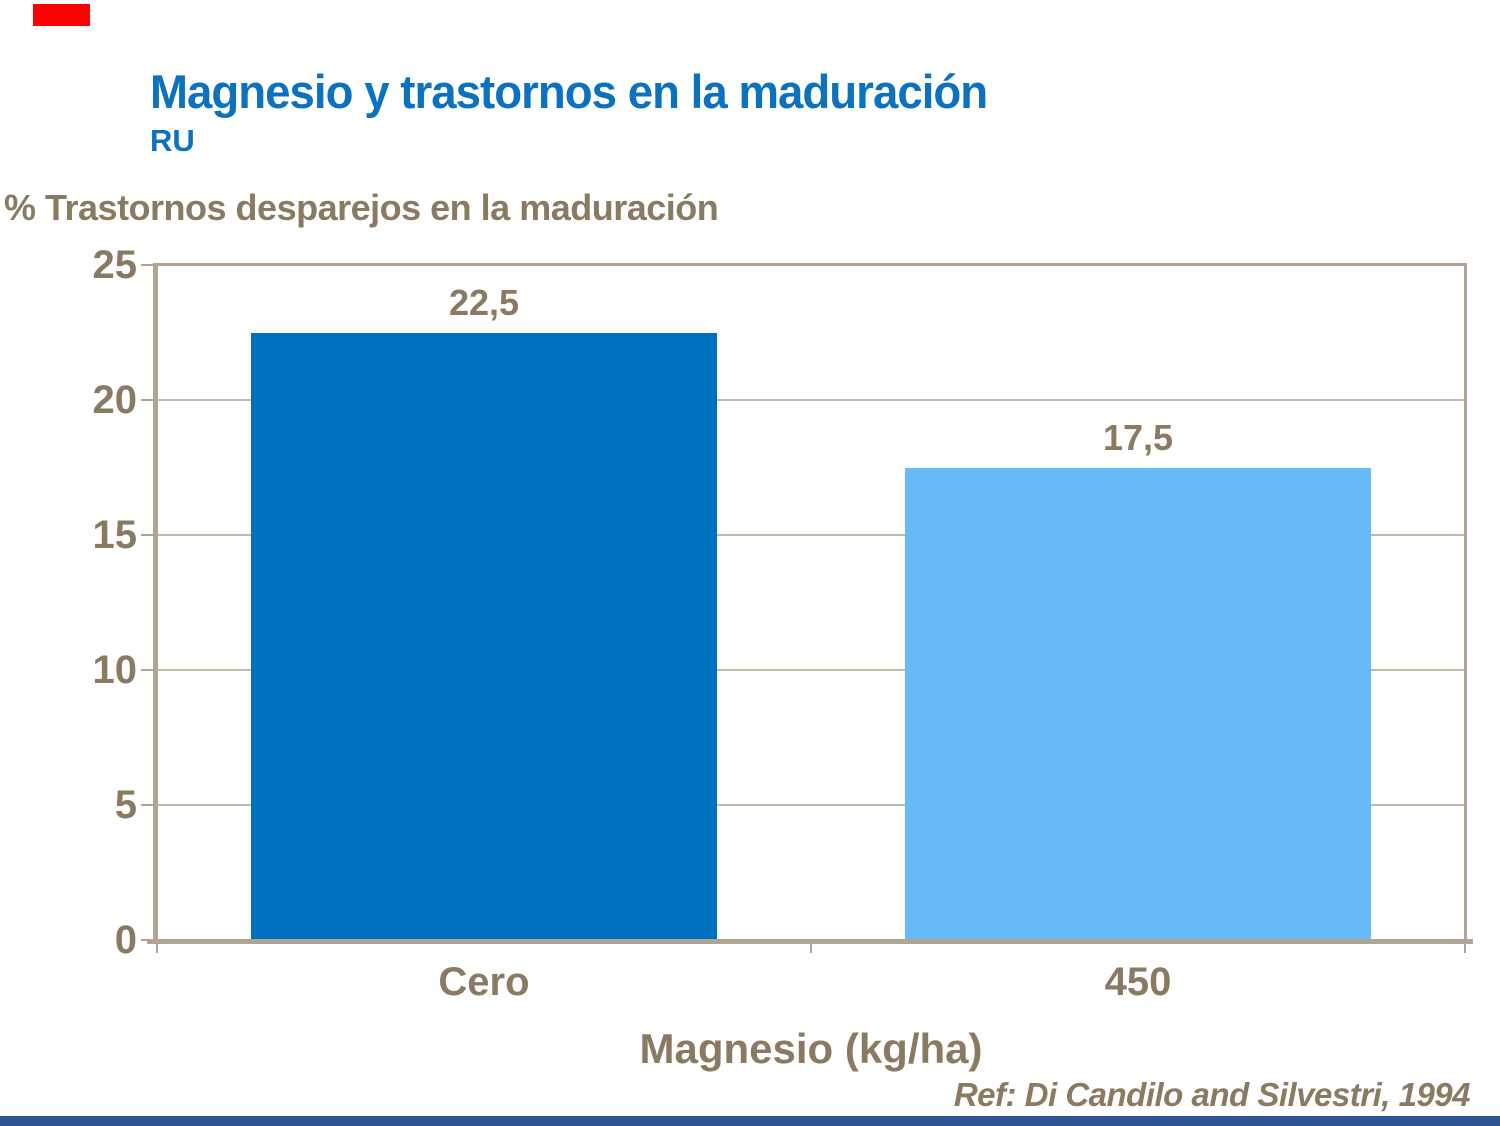  Describe the element at coordinates (484, 982) in the screenshot. I see `category-label: Cero` at that location.